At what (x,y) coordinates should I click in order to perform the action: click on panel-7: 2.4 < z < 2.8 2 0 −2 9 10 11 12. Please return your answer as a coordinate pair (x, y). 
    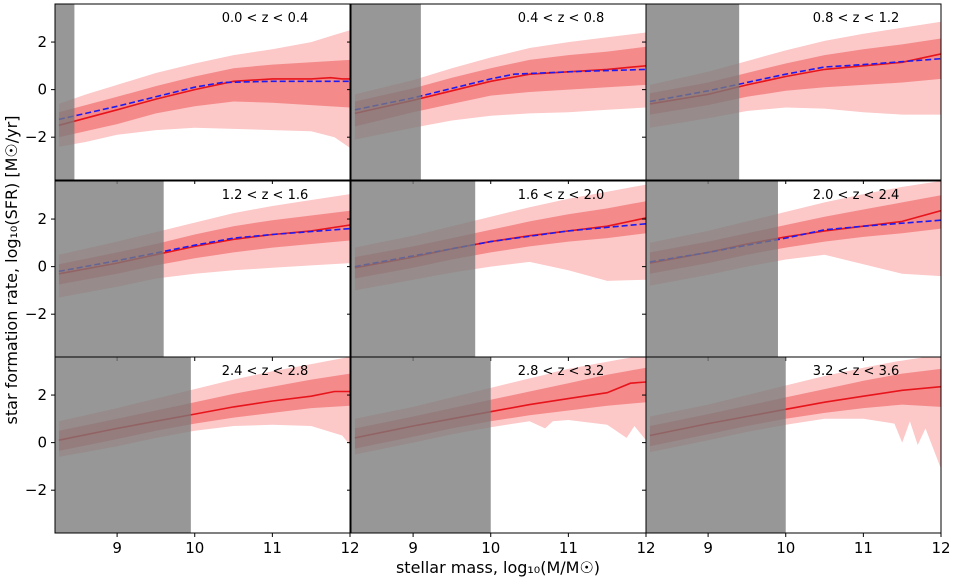
    Looking at the image, I should click on (192, 456).